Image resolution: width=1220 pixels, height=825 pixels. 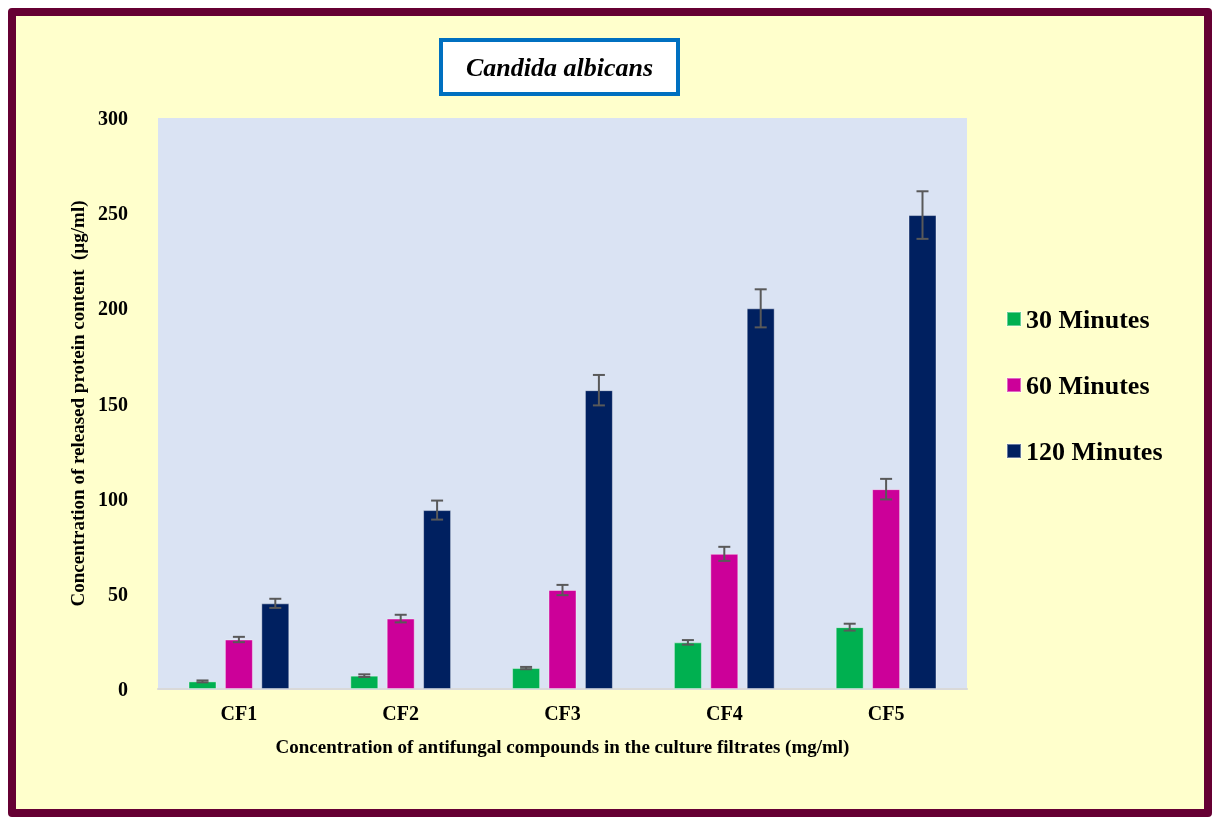 What do you see at coordinates (724, 713) in the screenshot?
I see `x-tick-label: CF4` at bounding box center [724, 713].